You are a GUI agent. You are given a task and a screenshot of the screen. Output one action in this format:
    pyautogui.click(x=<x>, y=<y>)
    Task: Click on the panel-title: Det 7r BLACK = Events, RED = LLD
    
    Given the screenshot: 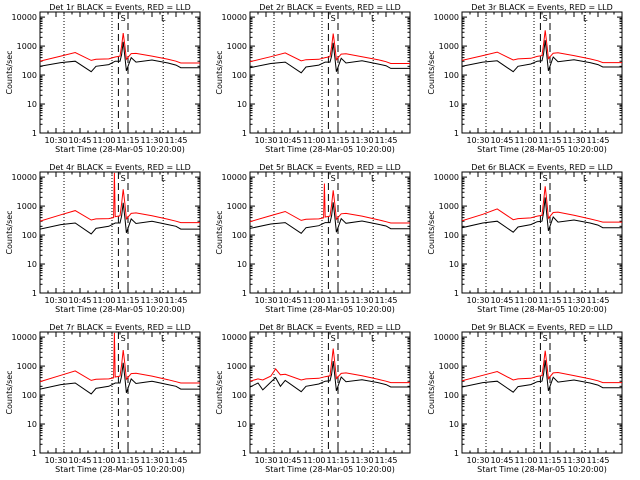 What is the action you would take?
    pyautogui.click(x=120, y=327)
    